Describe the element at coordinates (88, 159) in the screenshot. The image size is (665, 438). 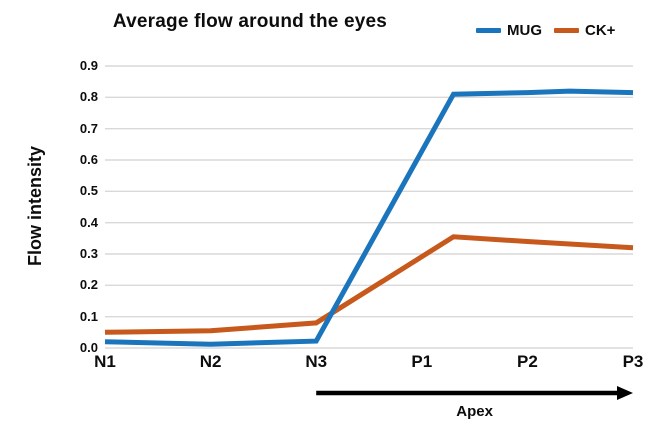
I see `y-tick-label: 0.6` at that location.